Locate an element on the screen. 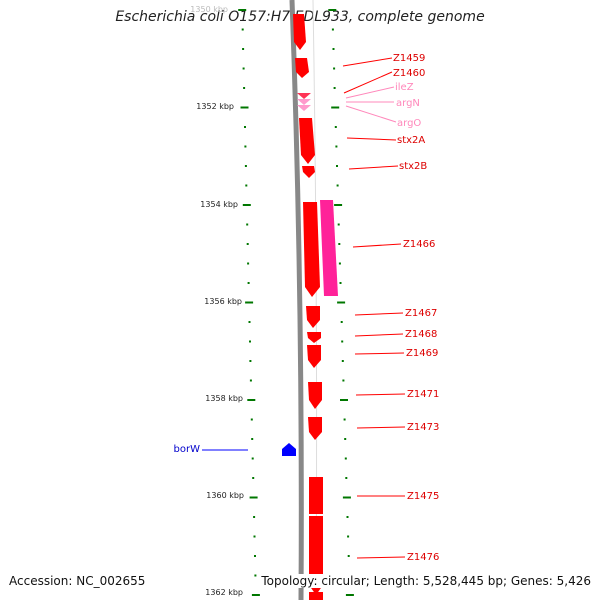 The width and height of the screenshot is (600, 600). tick-label: 1362 kbp is located at coordinates (224, 592).